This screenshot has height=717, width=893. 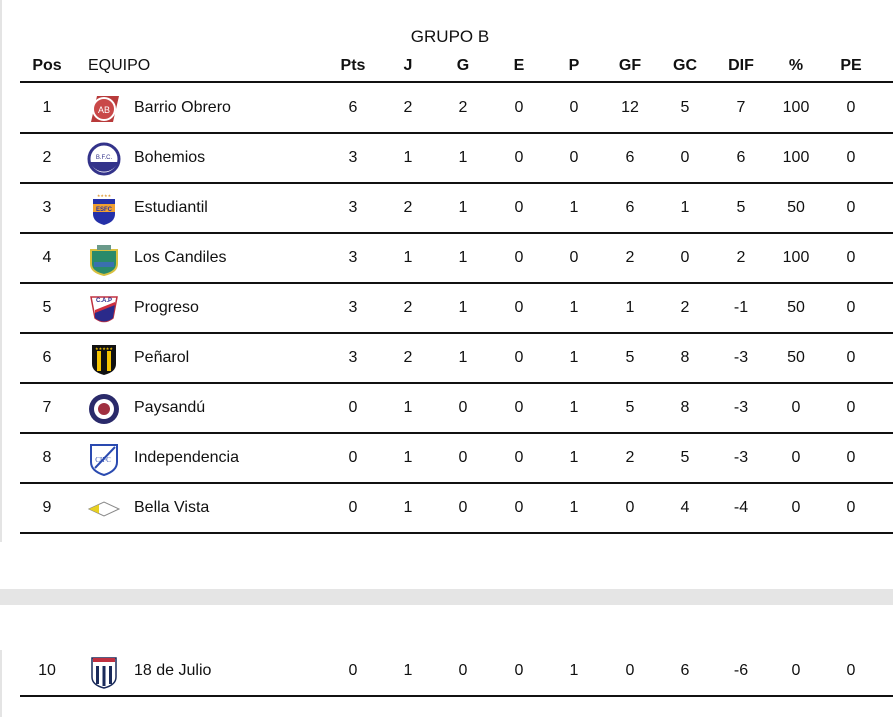 I want to click on team-name: Paysandú, so click(x=170, y=407).